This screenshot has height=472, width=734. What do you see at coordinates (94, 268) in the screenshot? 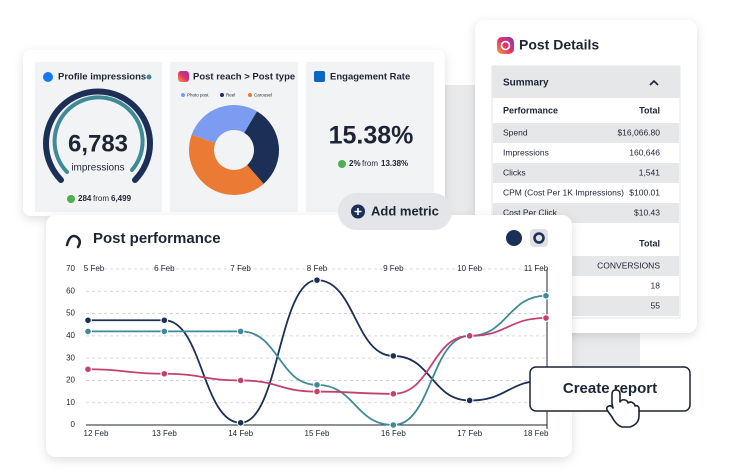
I see `x-tick-label: 5 Feb` at bounding box center [94, 268].